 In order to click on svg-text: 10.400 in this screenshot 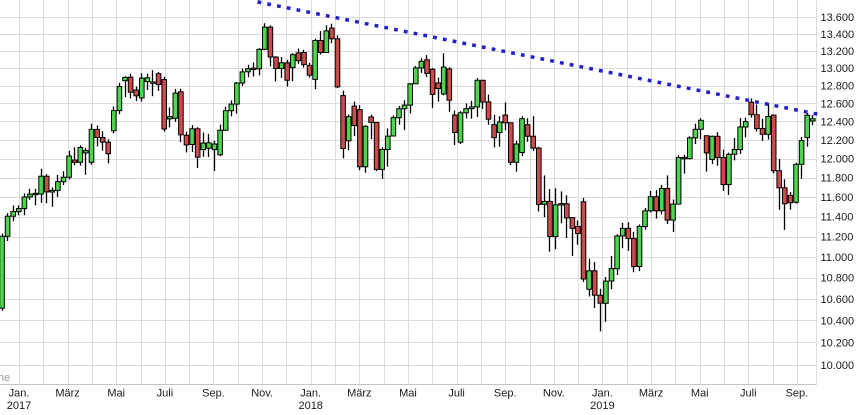, I will do `click(838, 321)`.